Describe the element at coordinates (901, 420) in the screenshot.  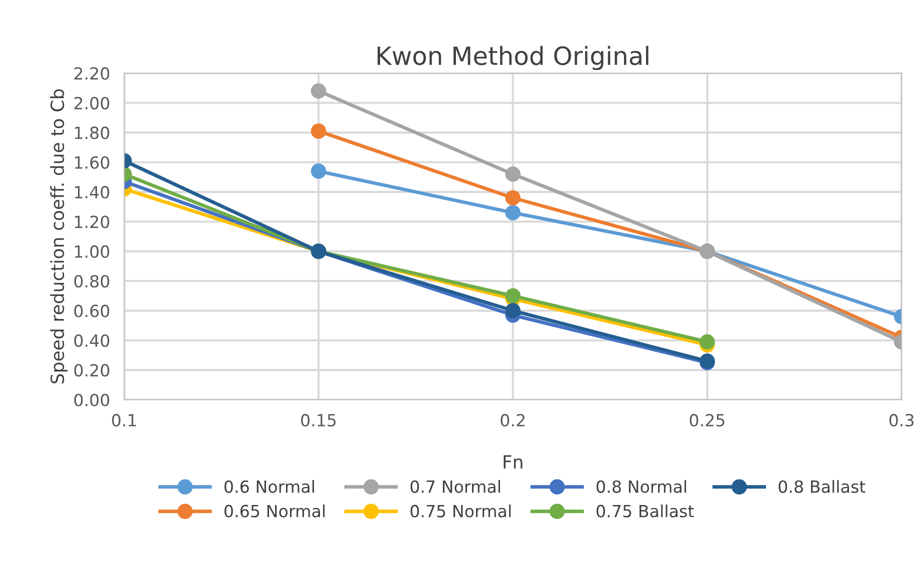
I see `x-tick-label: 0.3` at that location.